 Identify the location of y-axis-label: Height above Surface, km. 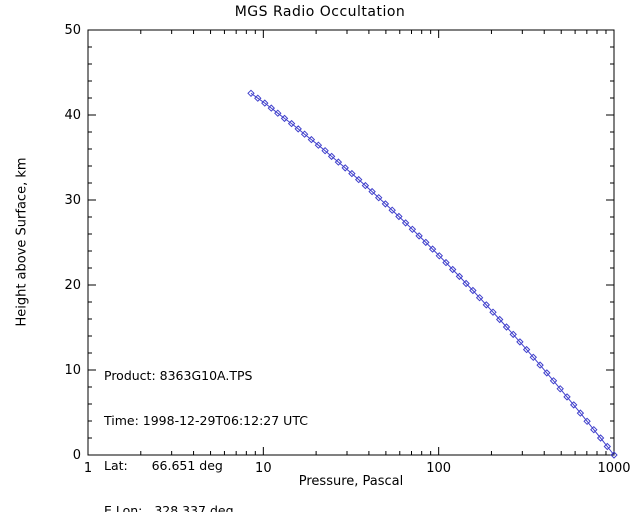
(22, 242).